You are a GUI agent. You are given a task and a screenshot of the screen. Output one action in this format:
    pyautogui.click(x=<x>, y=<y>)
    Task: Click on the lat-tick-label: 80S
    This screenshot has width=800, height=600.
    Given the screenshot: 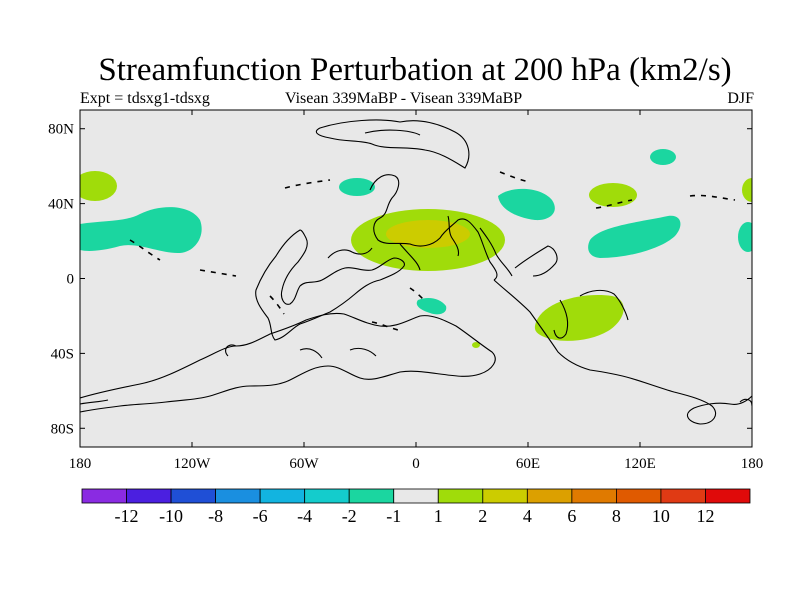 What is the action you would take?
    pyautogui.click(x=62, y=429)
    